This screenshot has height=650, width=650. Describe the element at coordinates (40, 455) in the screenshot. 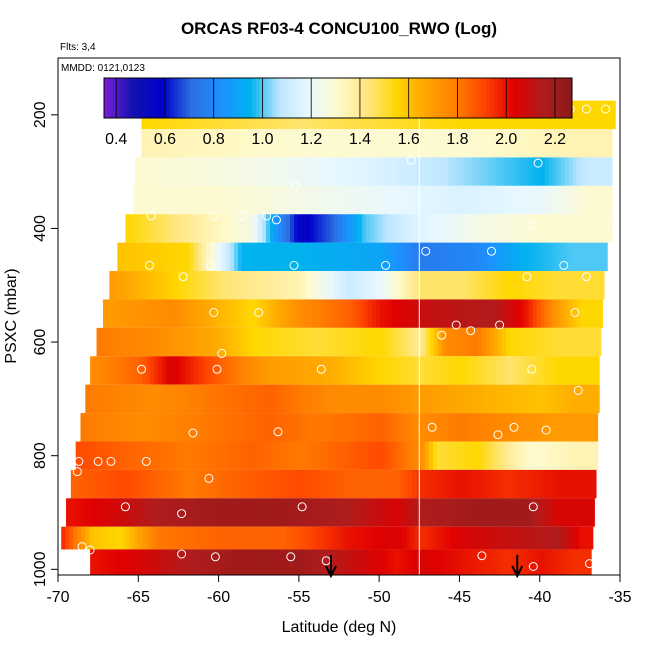

I see `y-tick-label: 800` at that location.